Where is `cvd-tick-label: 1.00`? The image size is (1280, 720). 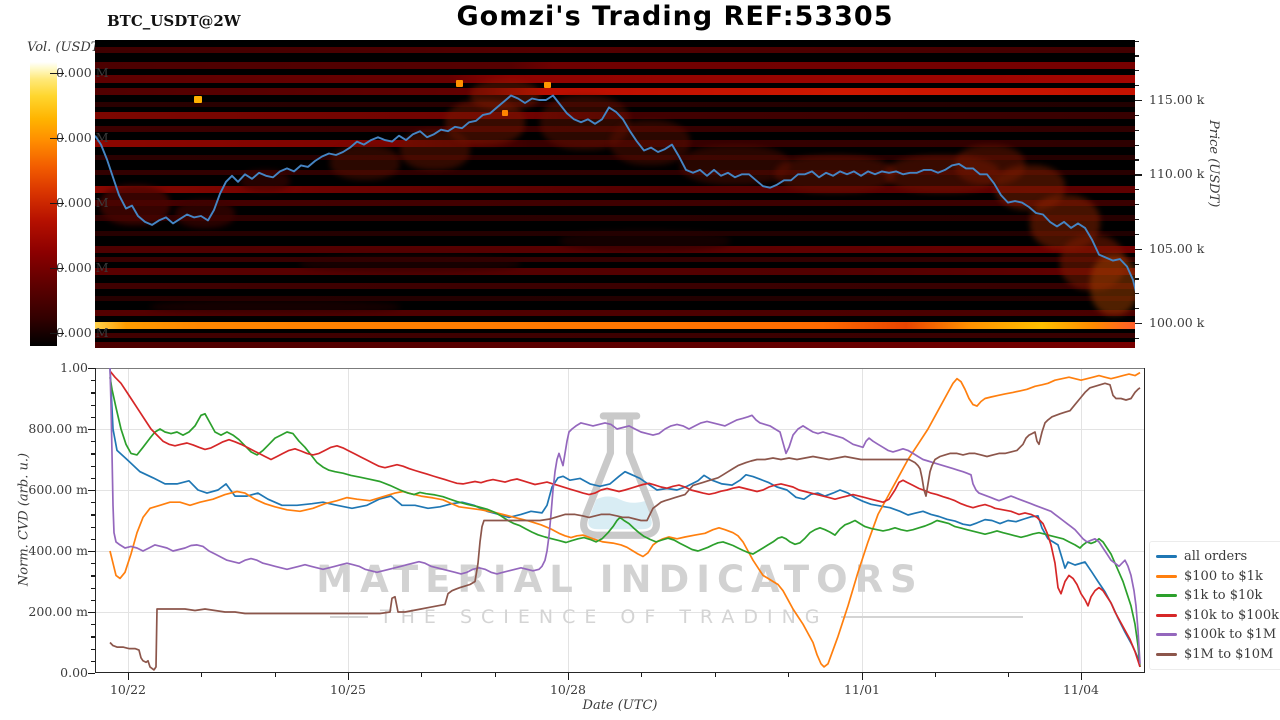
cvd-tick-label: 1.00 is located at coordinates (74, 367).